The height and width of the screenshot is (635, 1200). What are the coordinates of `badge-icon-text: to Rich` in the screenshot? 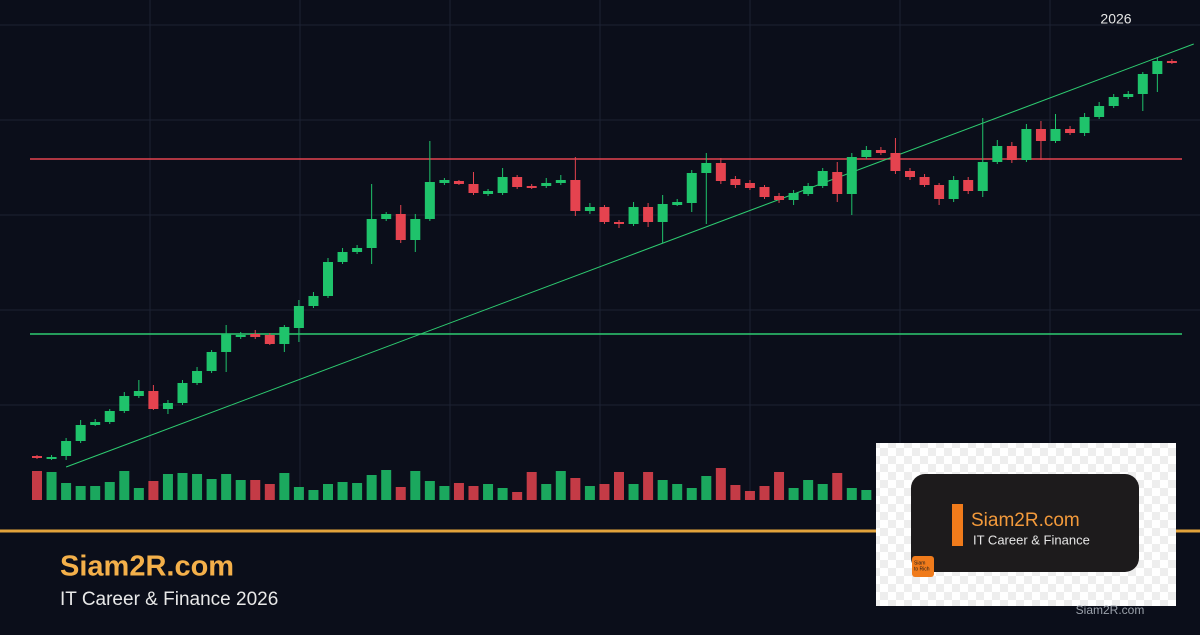 It's located at (922, 569).